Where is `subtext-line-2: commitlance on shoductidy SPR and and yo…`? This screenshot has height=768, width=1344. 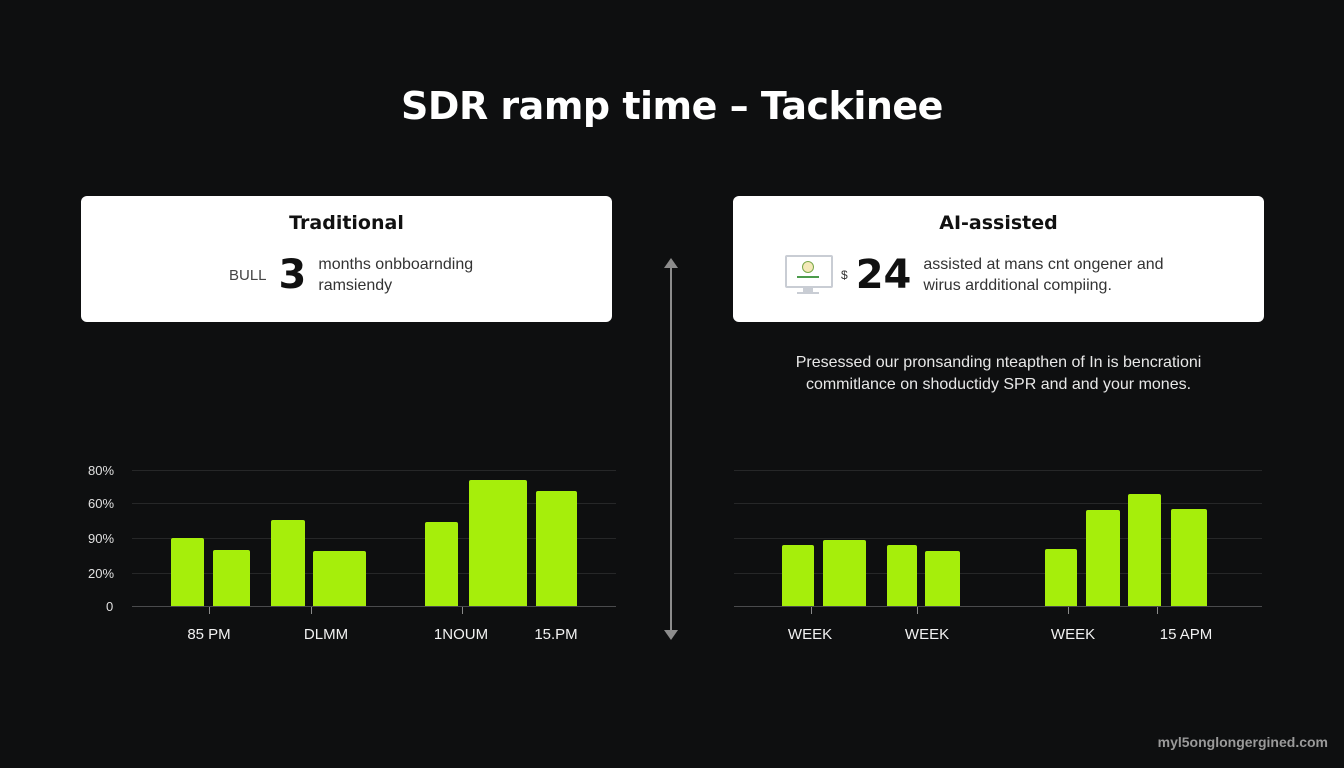
subtext-line-2: commitlance on shoductidy SPR and and yo… is located at coordinates (998, 384).